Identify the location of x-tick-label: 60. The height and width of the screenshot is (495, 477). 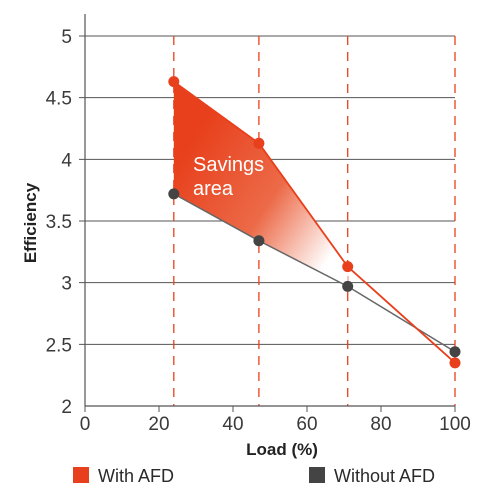
(306, 424).